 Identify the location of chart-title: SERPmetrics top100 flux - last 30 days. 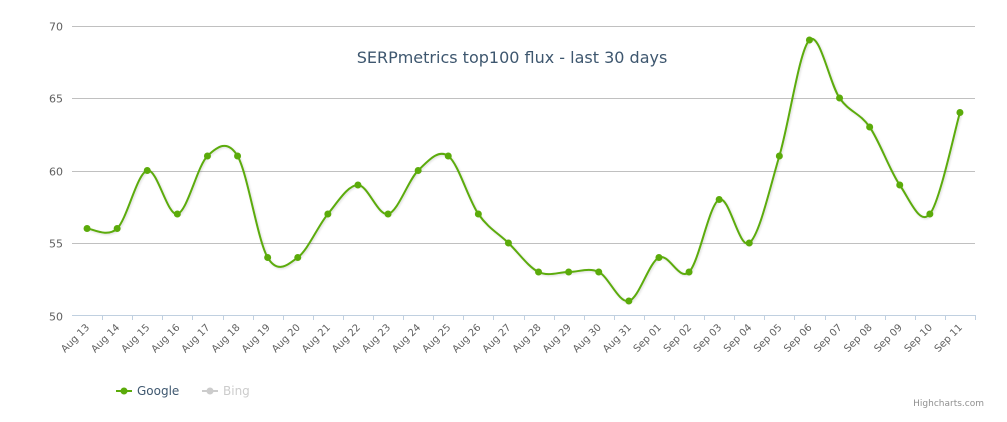
(512, 57).